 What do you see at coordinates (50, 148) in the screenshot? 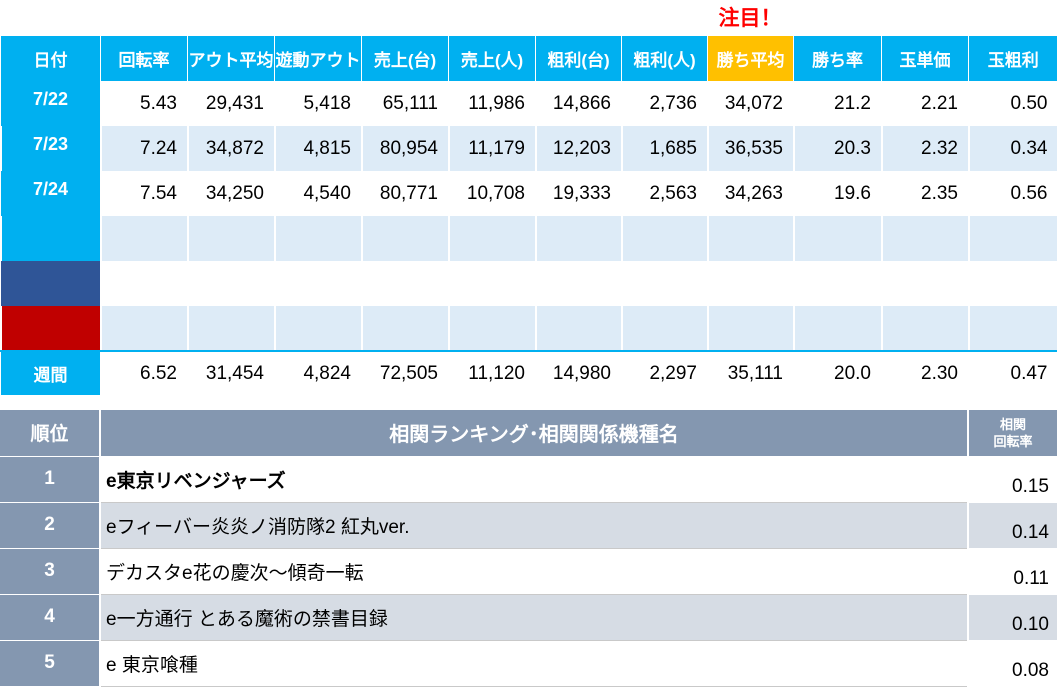
I see `row-date: 7/23` at bounding box center [50, 148].